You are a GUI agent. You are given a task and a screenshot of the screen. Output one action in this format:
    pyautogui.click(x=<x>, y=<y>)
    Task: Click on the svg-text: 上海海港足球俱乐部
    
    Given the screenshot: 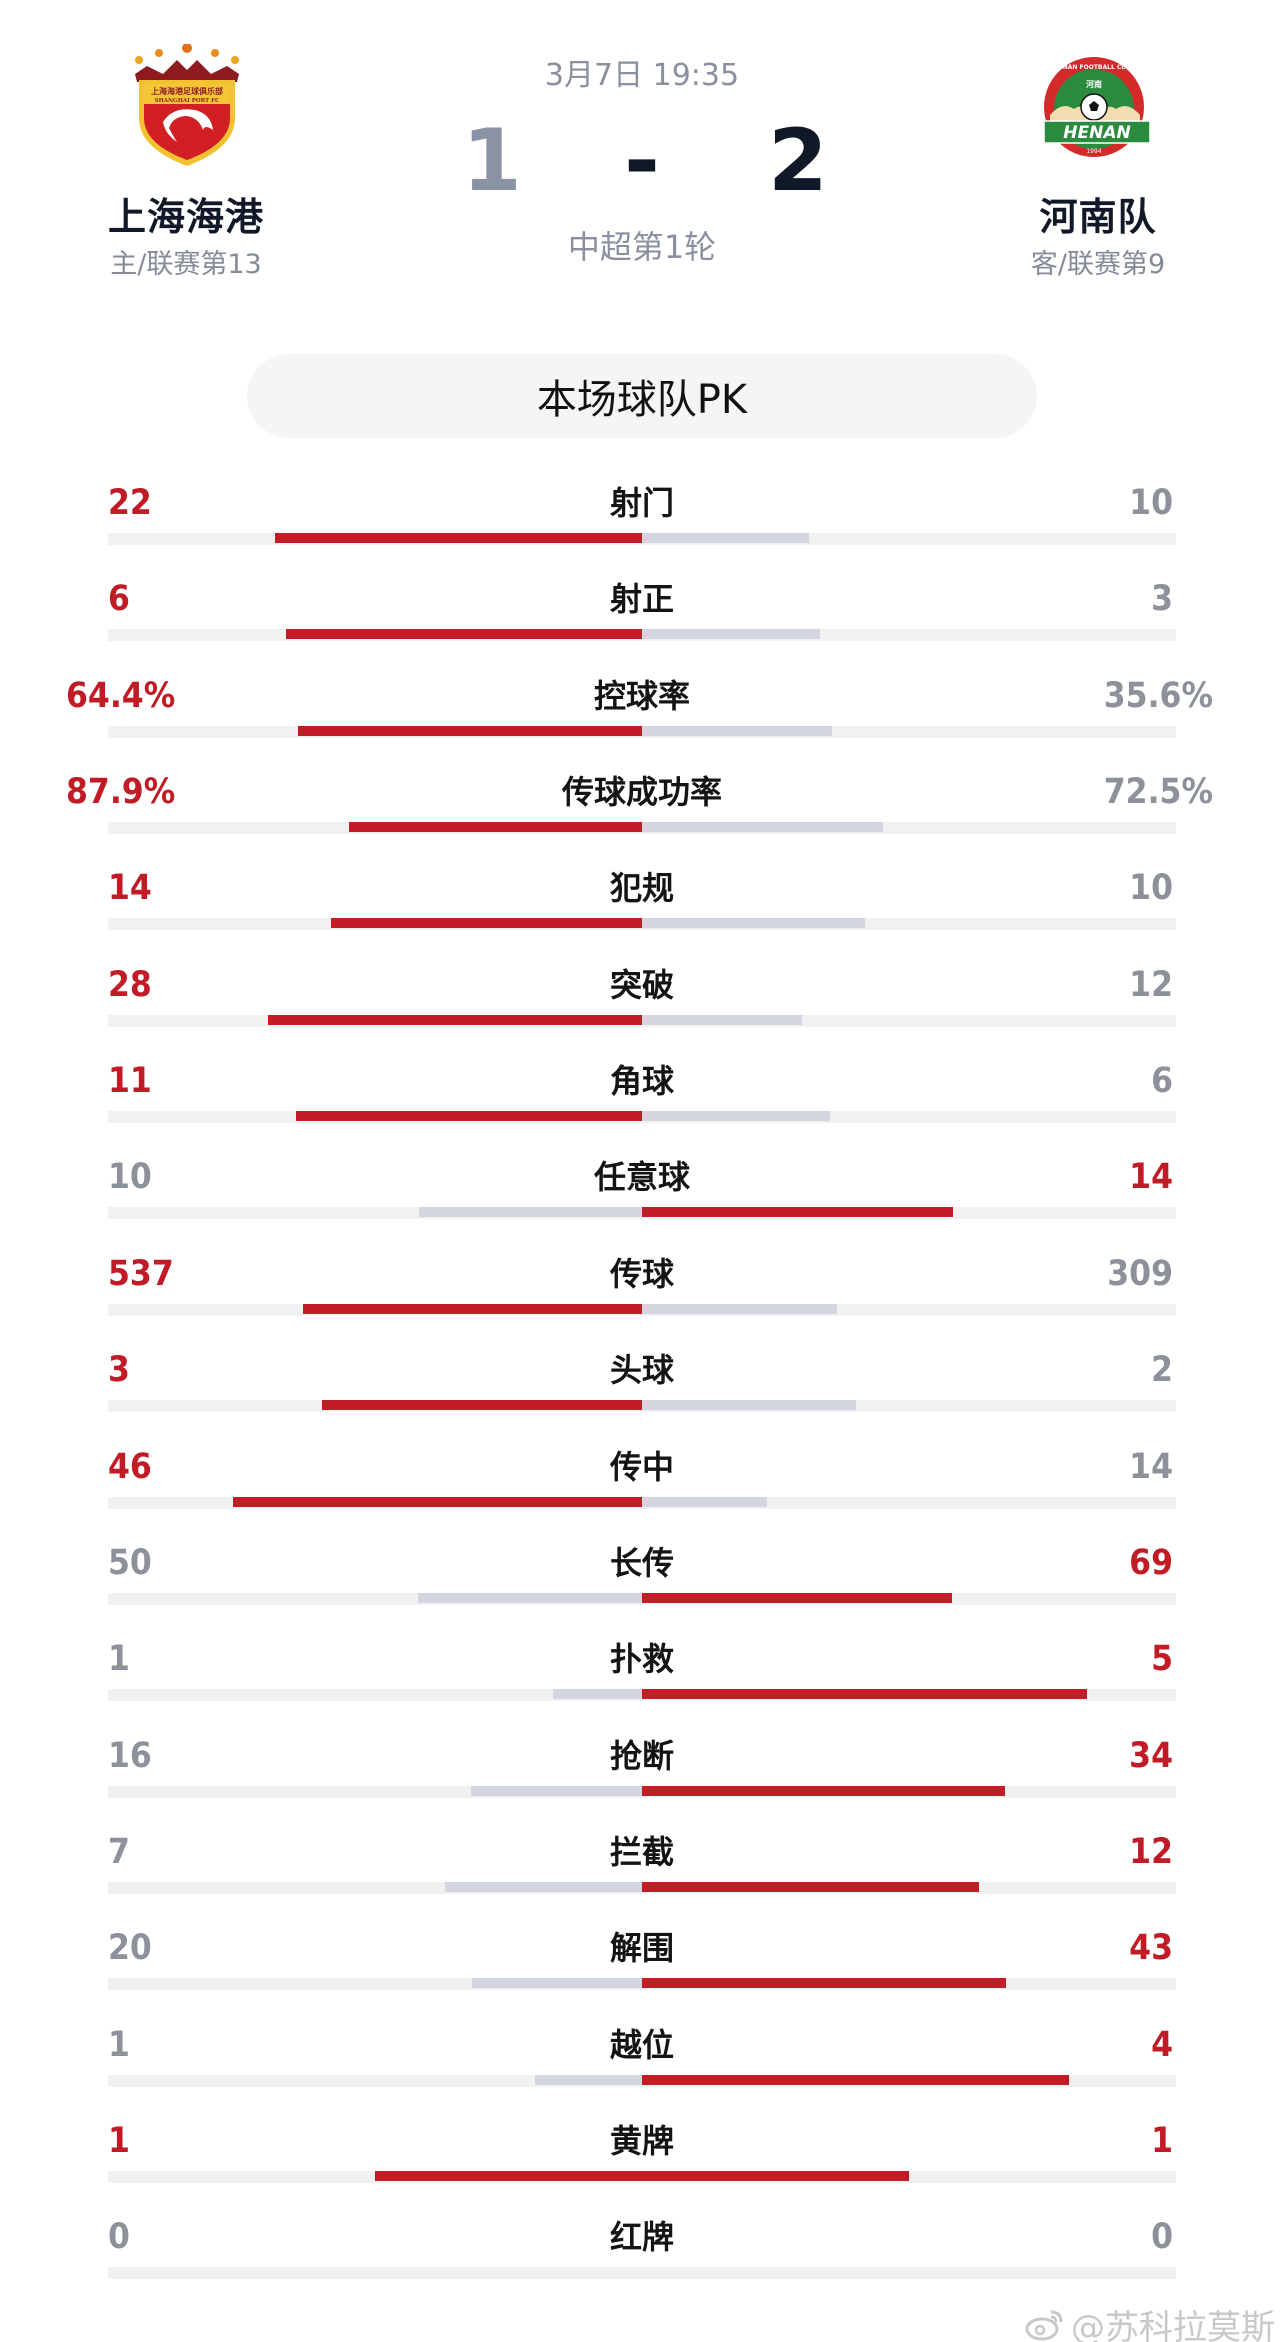 What is the action you would take?
    pyautogui.click(x=187, y=91)
    